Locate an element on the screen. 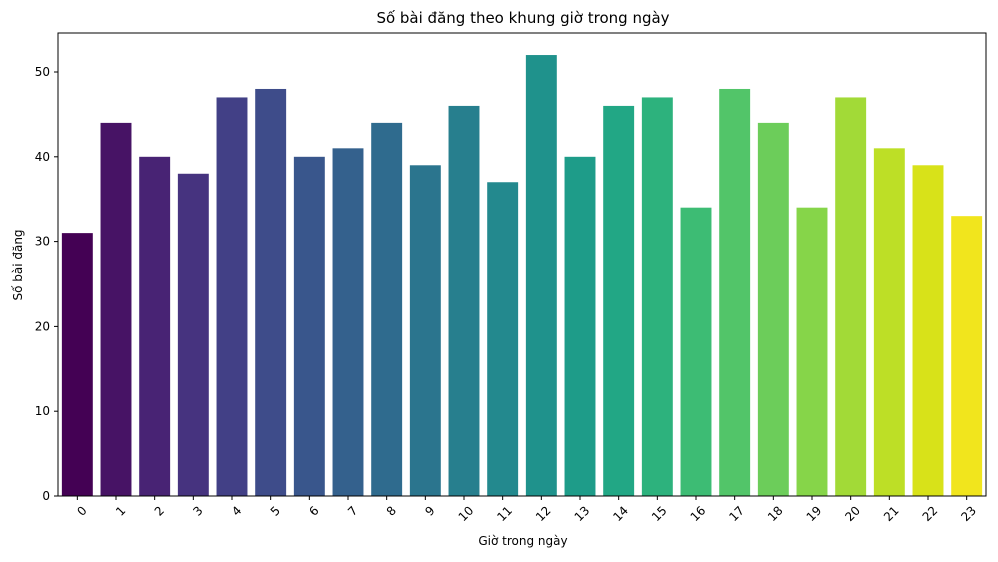 This screenshot has width=998, height=562. x-axis: 0 1 2 3 4 5 6 7 8 9 10 11 12 13 14 15 16 17 18 19 20 21 22 23 is located at coordinates (526, 510).